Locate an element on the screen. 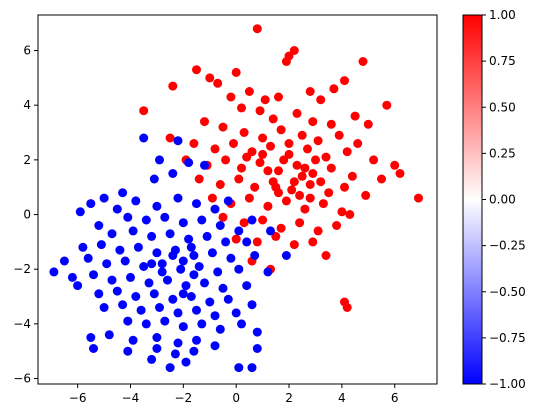 This screenshot has width=542, height=418. y-tick-label: 6 is located at coordinates (27, 51).